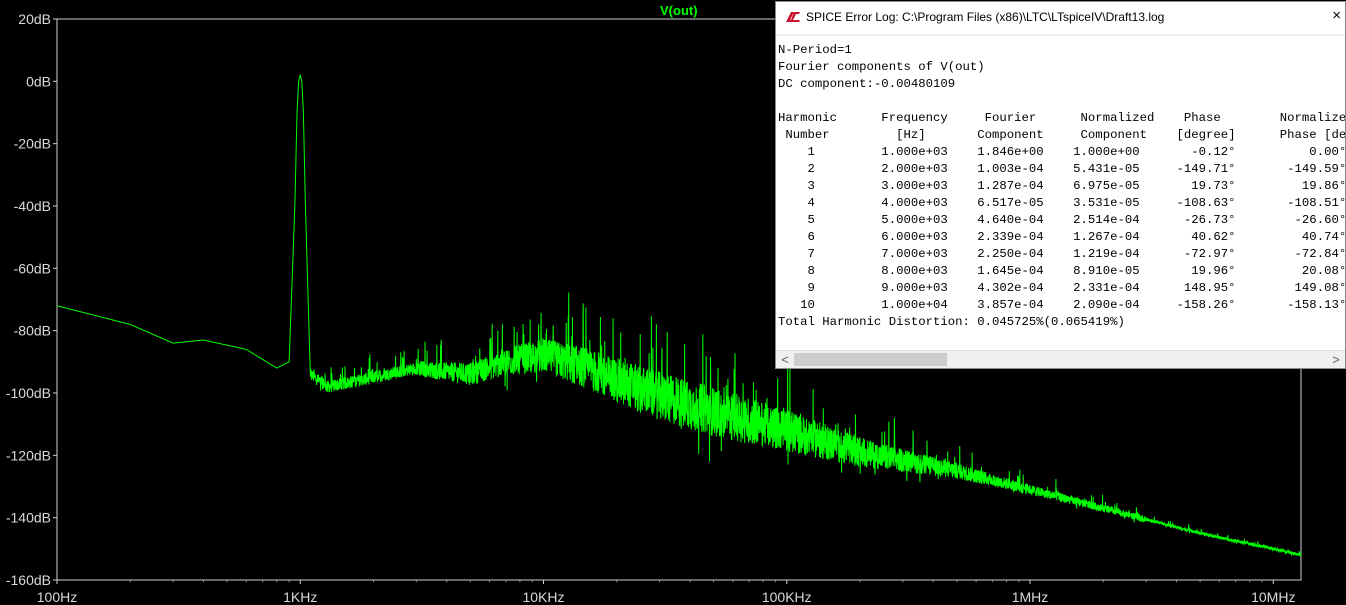 Image resolution: width=1346 pixels, height=605 pixels. I want to click on y-tick-label: -100dB, so click(28, 393).